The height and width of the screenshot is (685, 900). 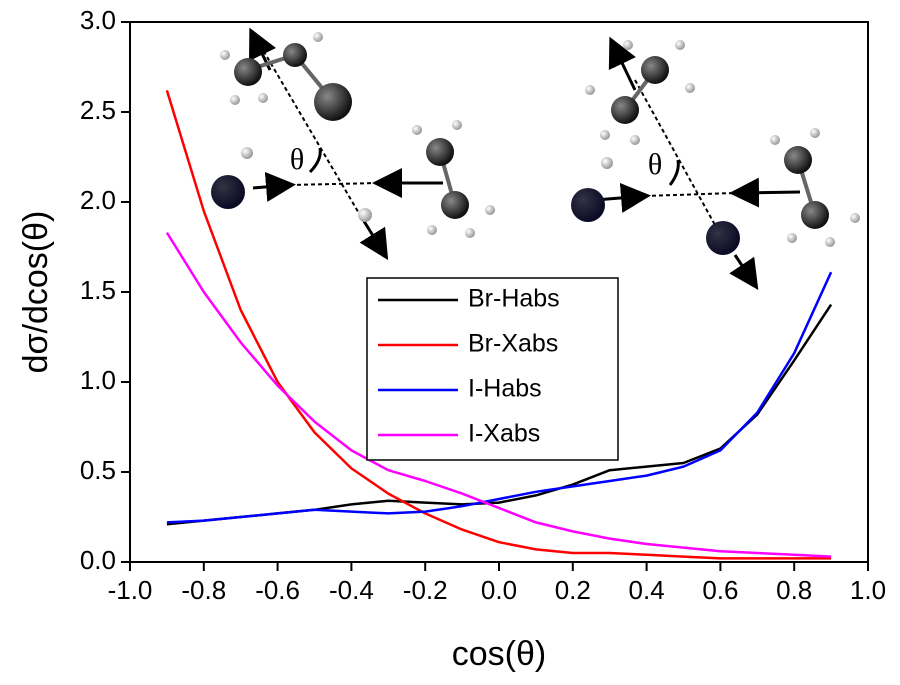 What do you see at coordinates (647, 590) in the screenshot?
I see `x-tick-label: 0.4` at bounding box center [647, 590].